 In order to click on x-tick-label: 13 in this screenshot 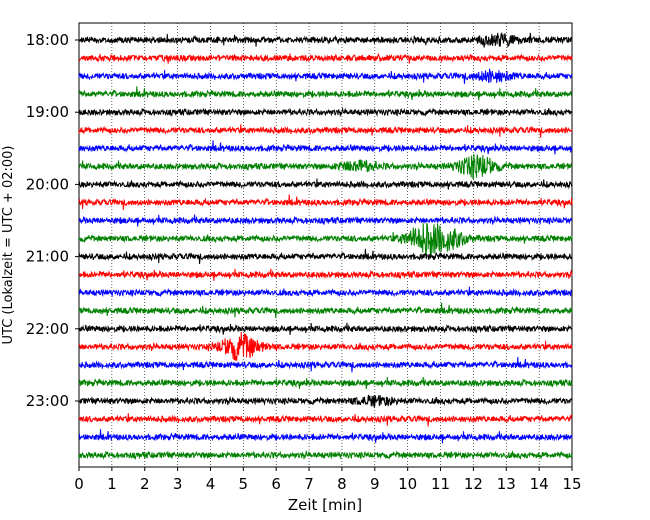, I will do `click(506, 484)`.